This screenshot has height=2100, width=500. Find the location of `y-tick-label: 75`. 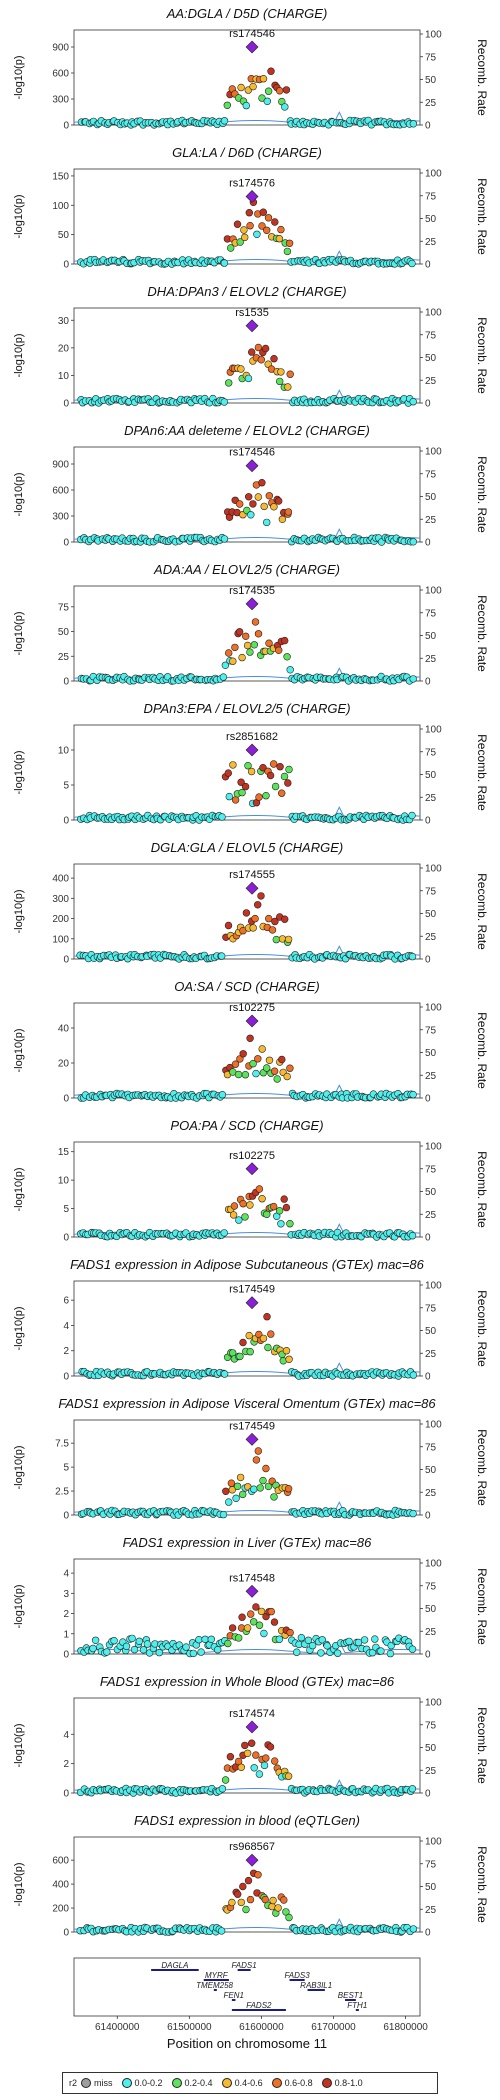

y-tick-label: 75 is located at coordinates (64, 607).